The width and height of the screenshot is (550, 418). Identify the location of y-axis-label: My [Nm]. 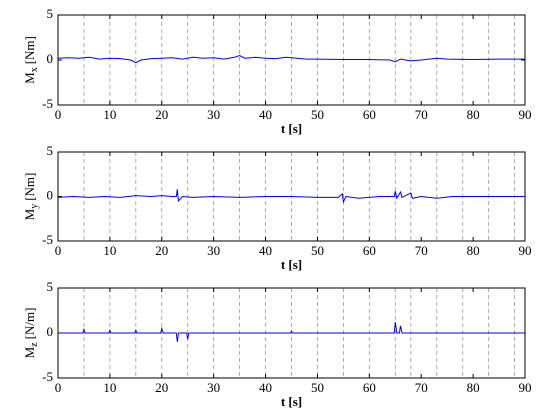
(31, 197).